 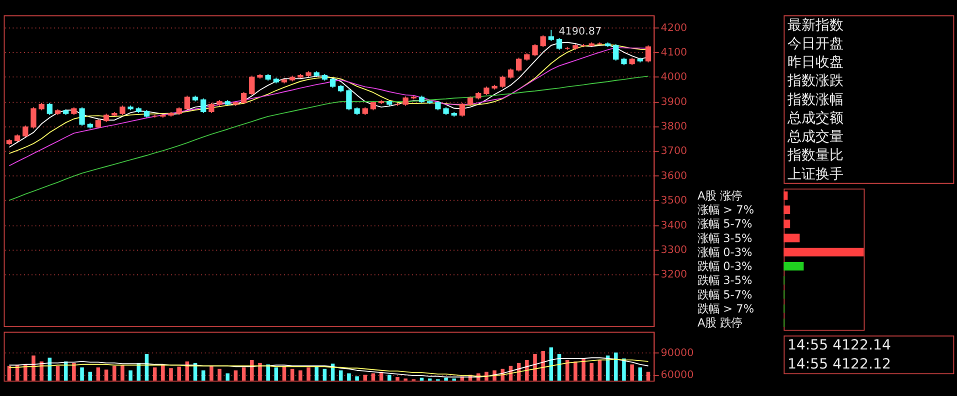 What do you see at coordinates (720, 323) in the screenshot?
I see `y-tick-label: A股 跌停` at bounding box center [720, 323].